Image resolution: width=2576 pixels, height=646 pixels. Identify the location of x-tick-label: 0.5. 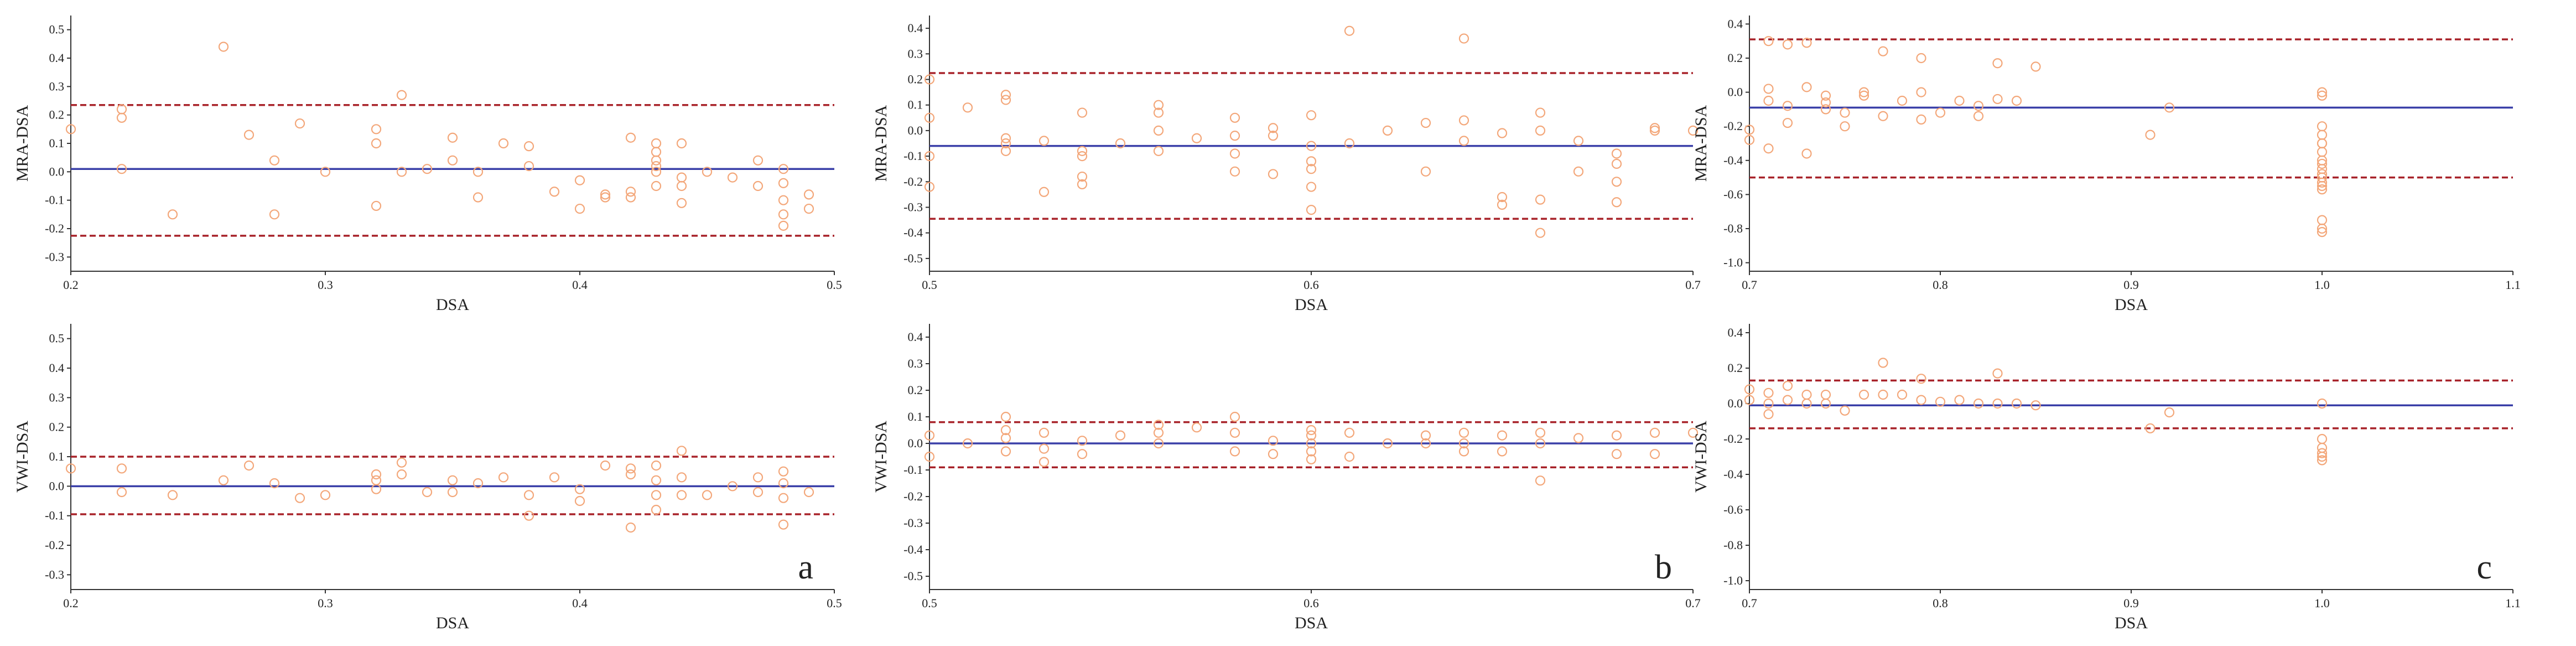
(835, 285).